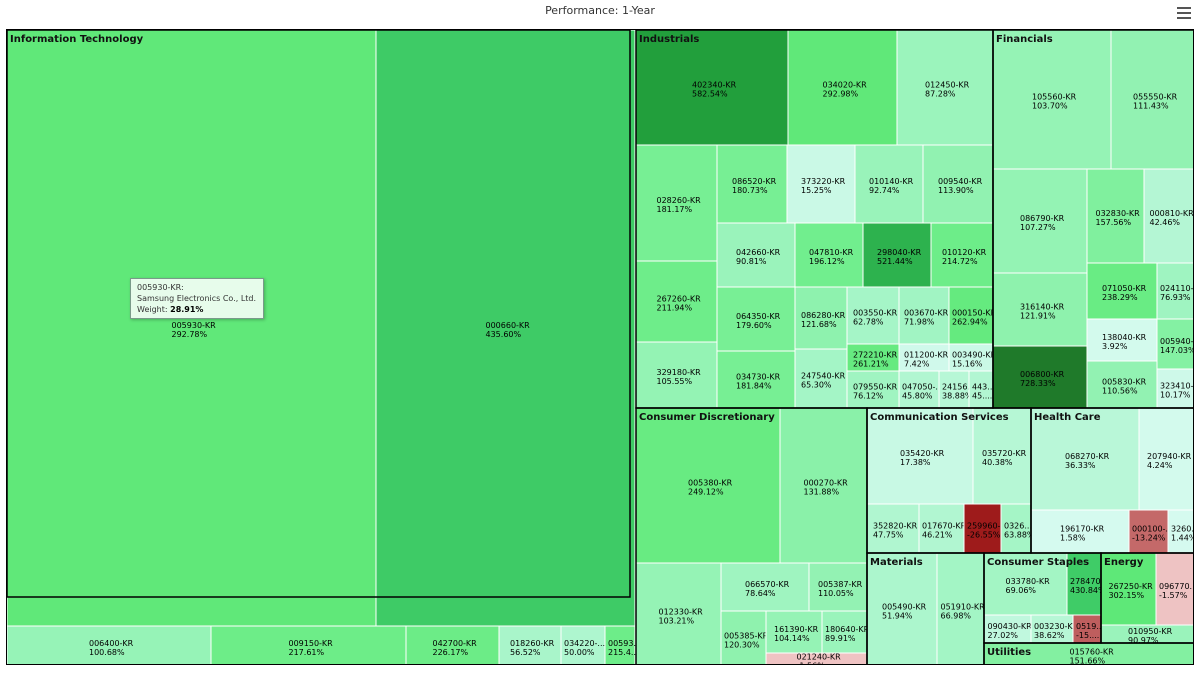  I want to click on tile-3260: 3260...1.44%, so click(1180, 531).